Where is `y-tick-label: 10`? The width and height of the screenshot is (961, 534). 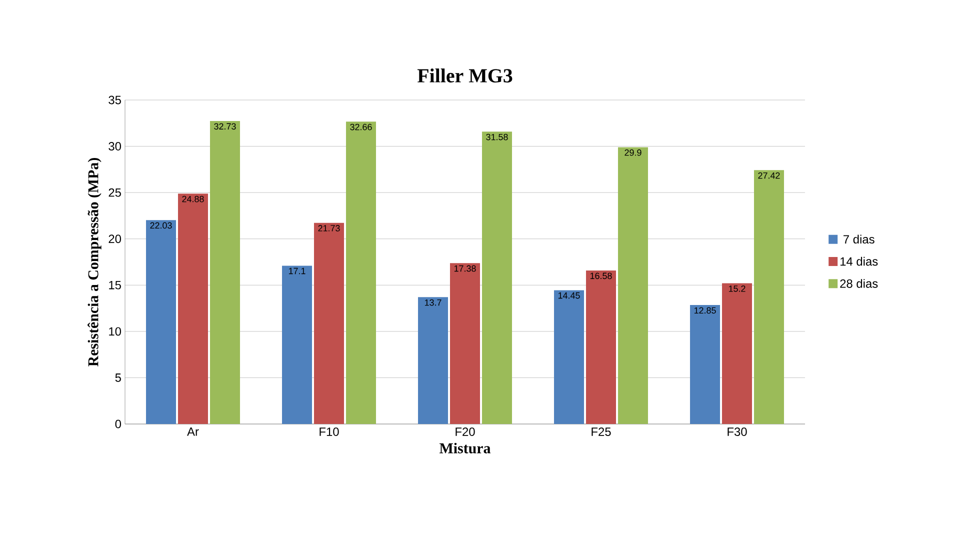
y-tick-label: 10 is located at coordinates (115, 331).